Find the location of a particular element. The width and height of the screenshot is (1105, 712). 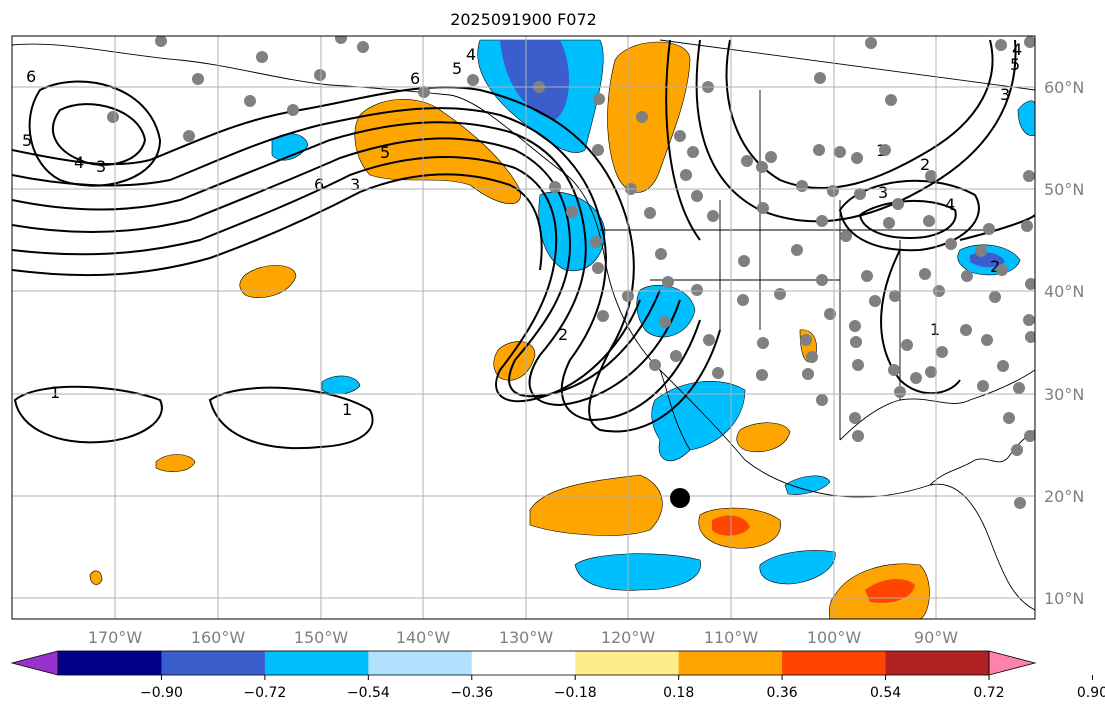

longitude-label: 120°W is located at coordinates (628, 637).